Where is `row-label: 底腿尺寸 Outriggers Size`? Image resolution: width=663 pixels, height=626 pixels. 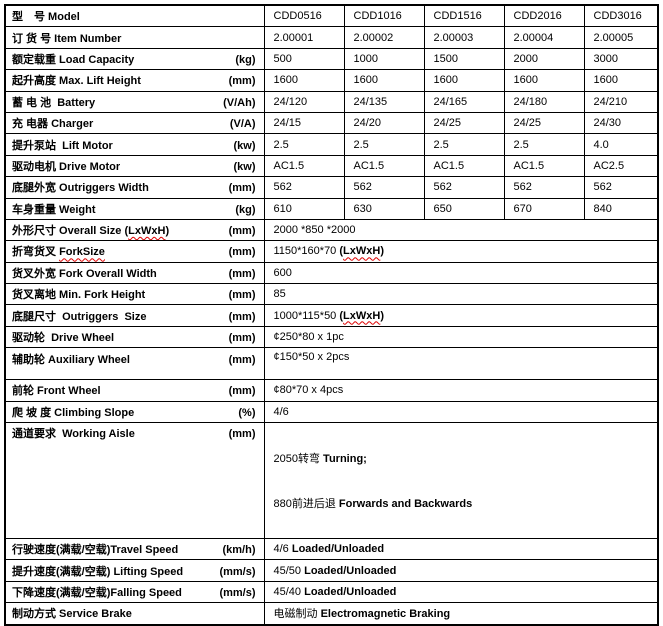
row-label: 底腿尺寸 Outriggers Size is located at coordinates (79, 316).